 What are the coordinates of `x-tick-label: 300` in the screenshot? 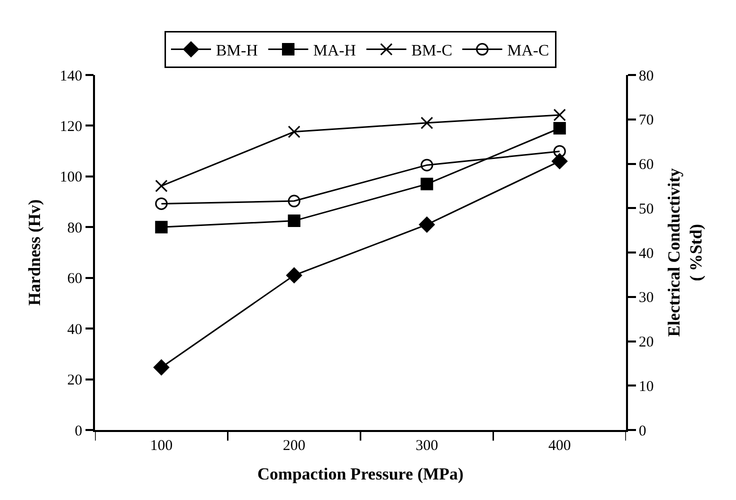 It's located at (427, 446).